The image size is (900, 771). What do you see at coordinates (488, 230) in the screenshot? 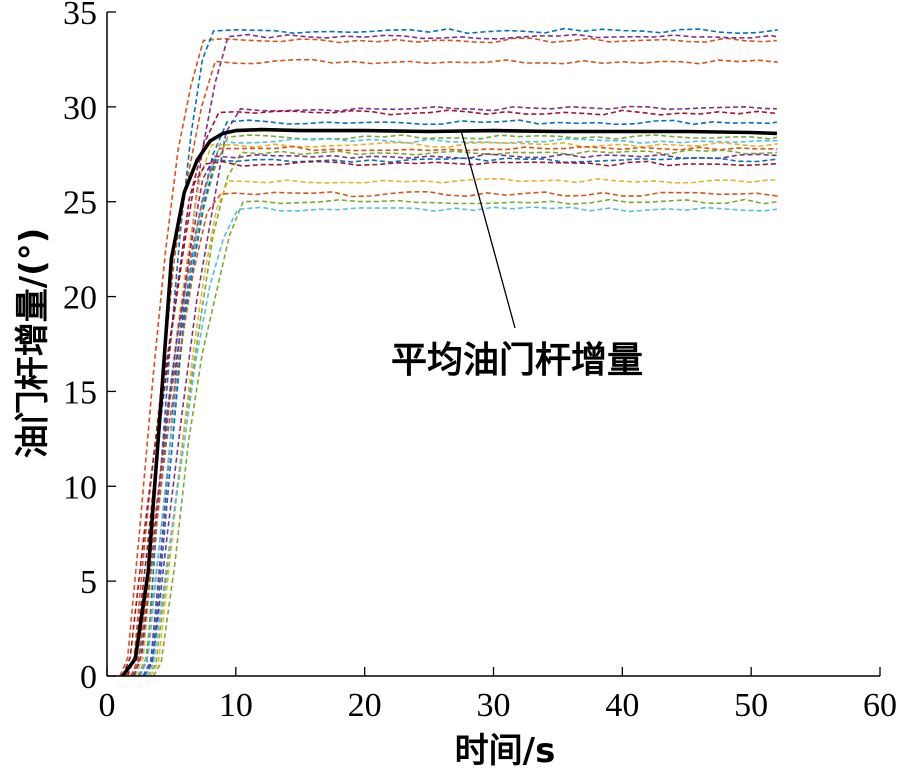
I see `annotation-arrow-line` at bounding box center [488, 230].